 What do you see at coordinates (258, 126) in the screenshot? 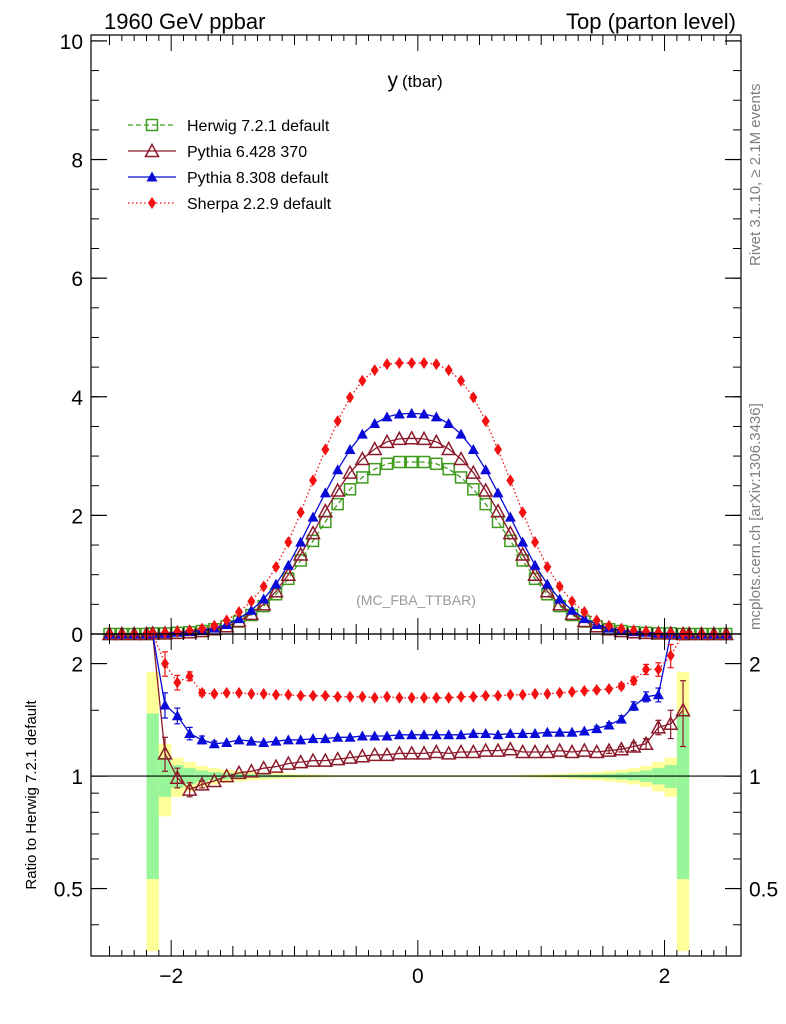
I see `legend-label: Herwig 7.2.1 default` at bounding box center [258, 126].